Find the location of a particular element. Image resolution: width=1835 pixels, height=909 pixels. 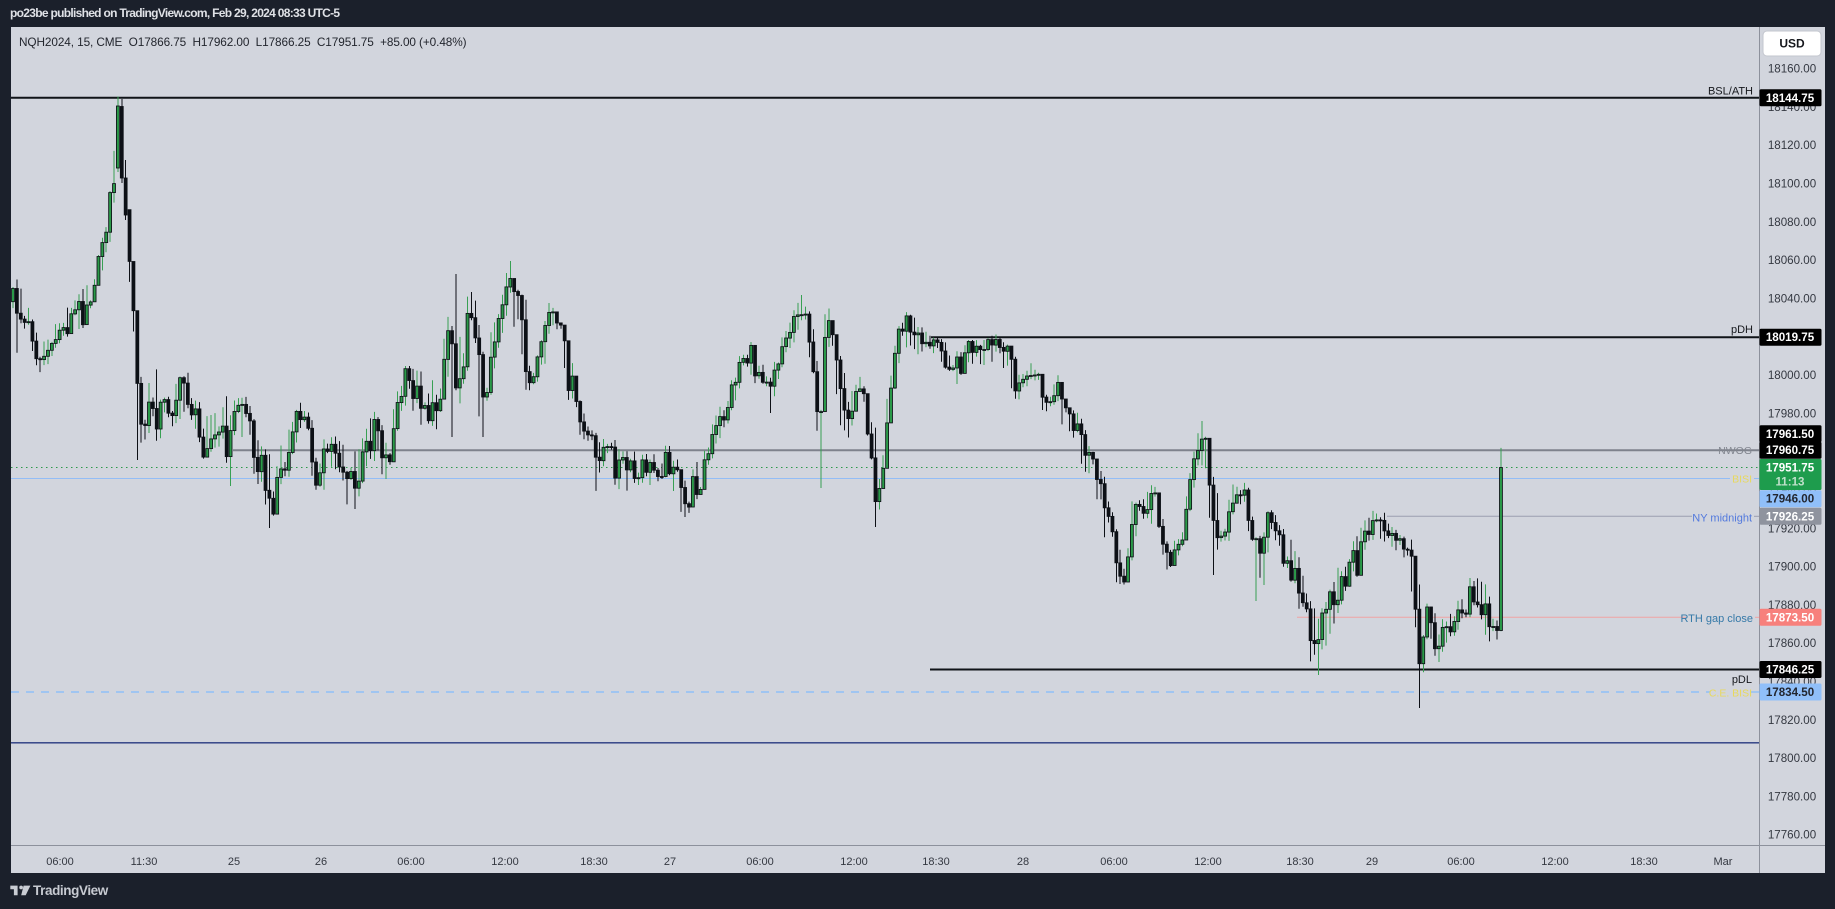

svg-text: 25 is located at coordinates (234, 862).